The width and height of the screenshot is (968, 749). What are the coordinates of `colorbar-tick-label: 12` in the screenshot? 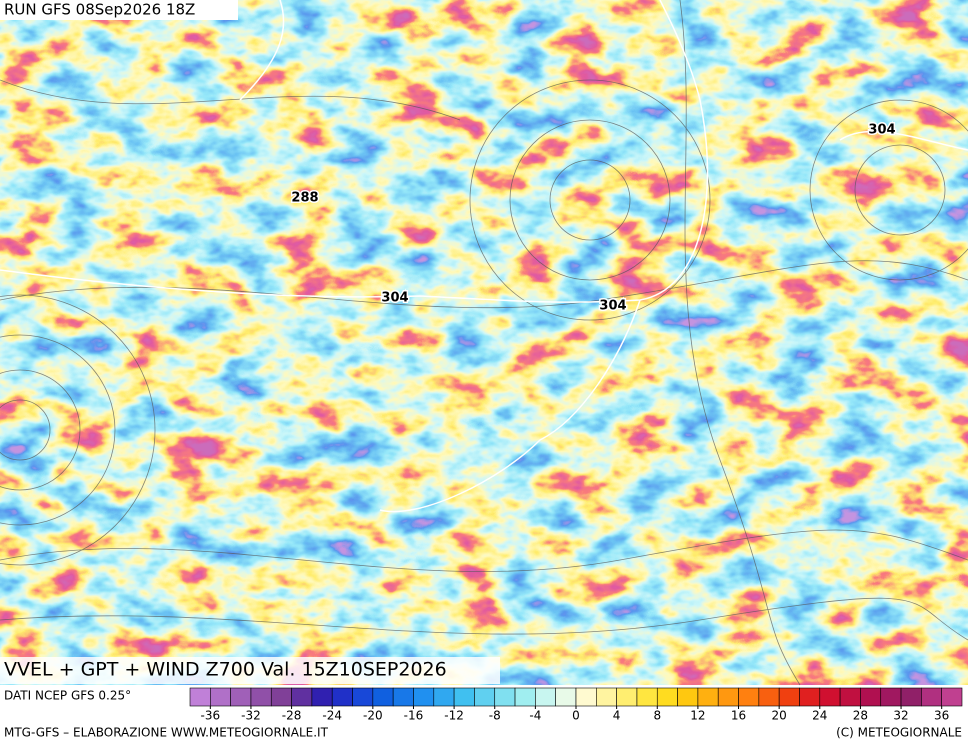 It's located at (697, 716).